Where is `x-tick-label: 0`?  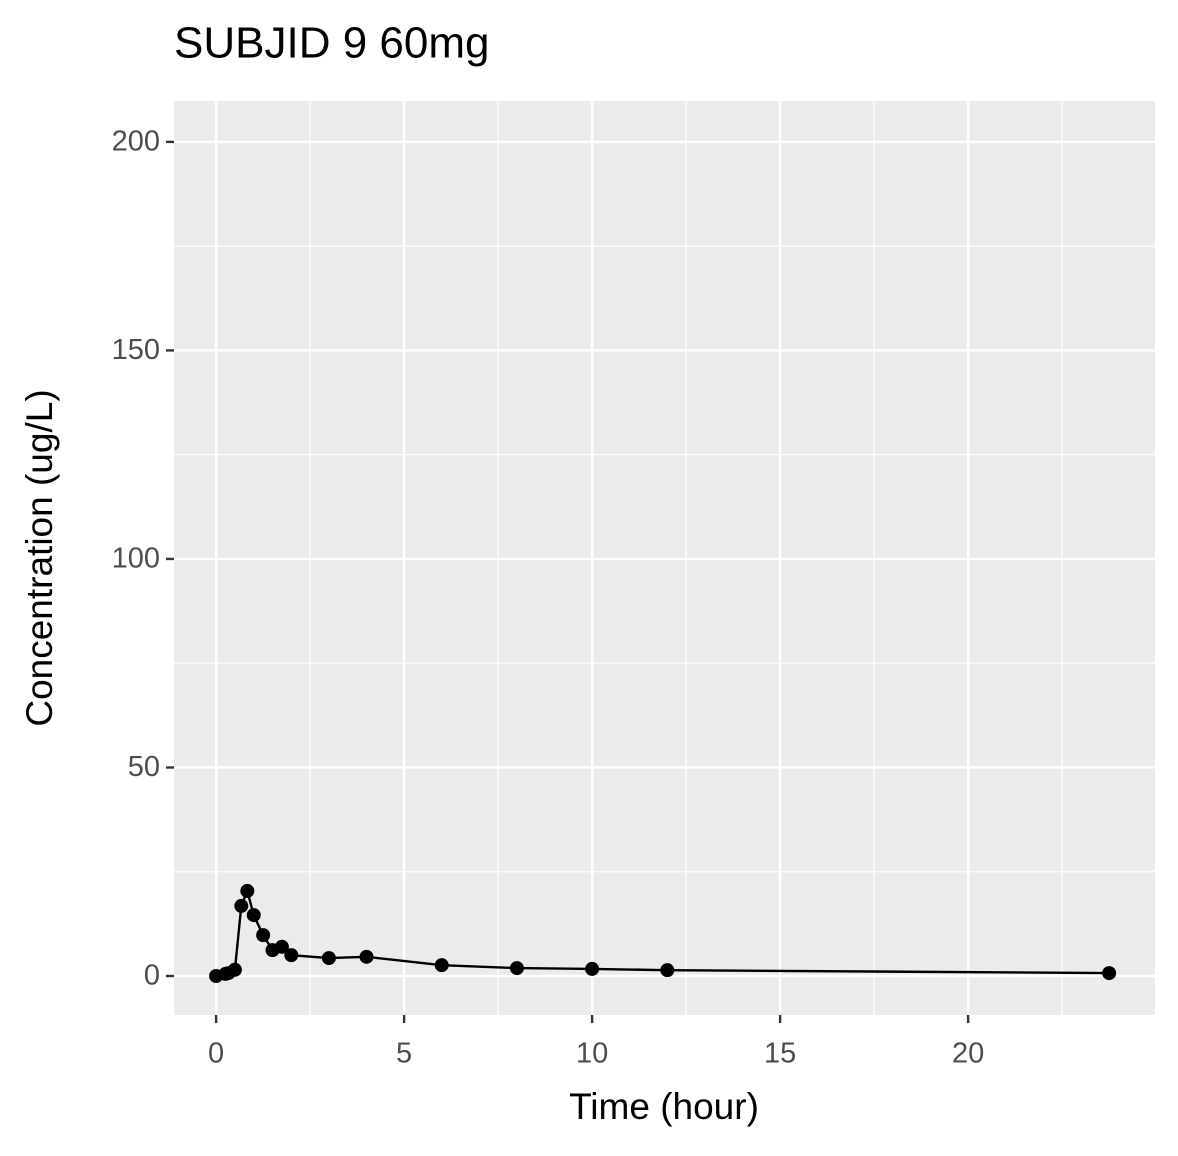
x-tick-label: 0 is located at coordinates (216, 1054).